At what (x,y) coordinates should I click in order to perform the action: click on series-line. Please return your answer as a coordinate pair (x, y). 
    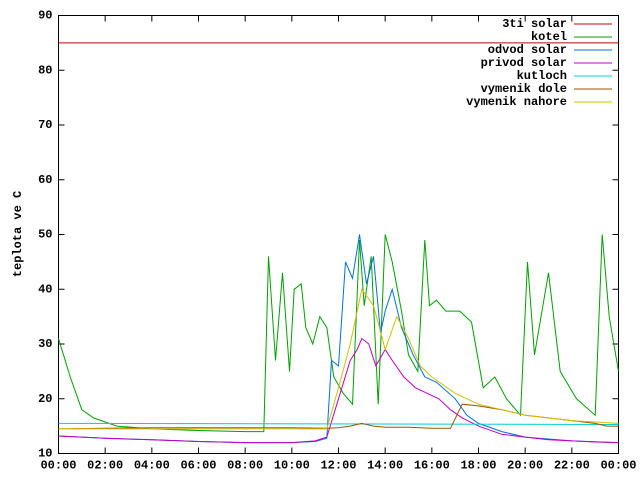
    Looking at the image, I should click on (338, 423).